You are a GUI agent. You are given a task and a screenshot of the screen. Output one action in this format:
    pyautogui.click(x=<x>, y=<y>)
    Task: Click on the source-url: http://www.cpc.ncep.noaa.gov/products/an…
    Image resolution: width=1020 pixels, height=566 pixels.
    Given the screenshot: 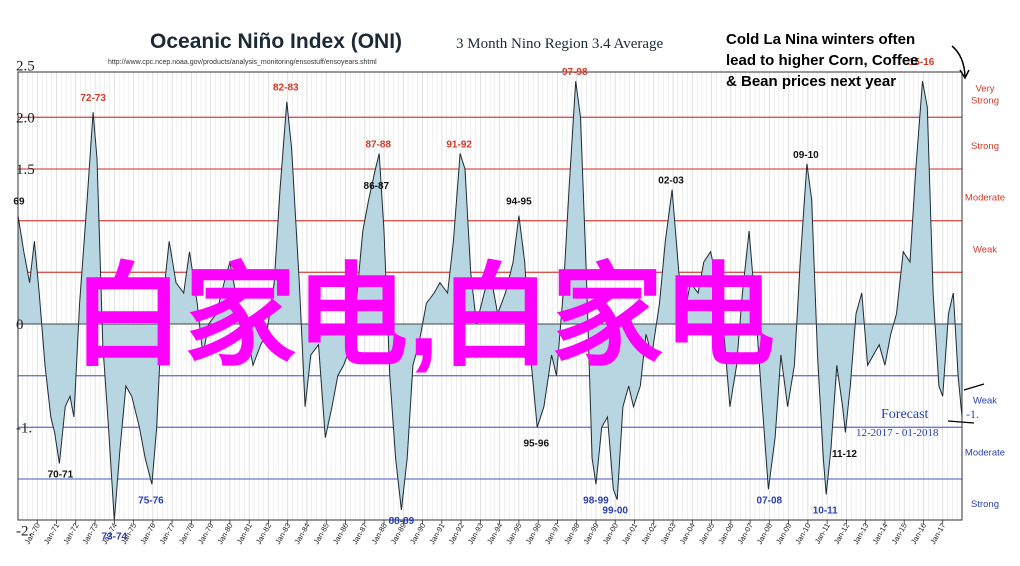 What is the action you would take?
    pyautogui.click(x=242, y=62)
    